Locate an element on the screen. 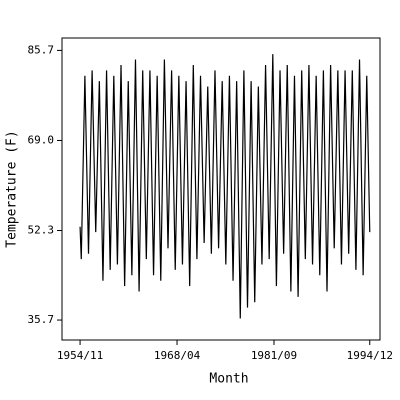 This screenshot has height=400, width=400. x-axis-label: Month is located at coordinates (228, 379).